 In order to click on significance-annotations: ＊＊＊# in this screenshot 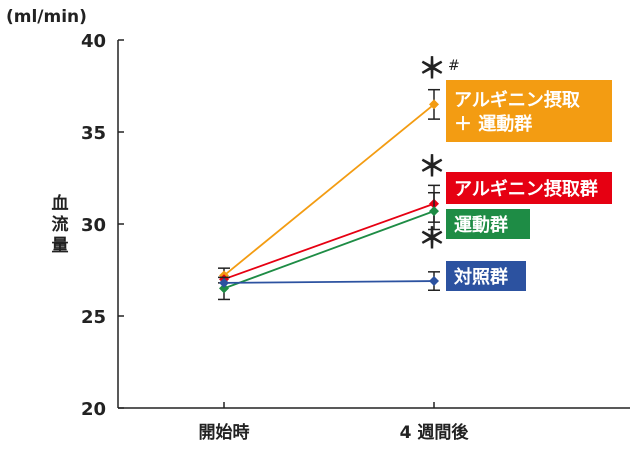, I will do `click(439, 153)`.